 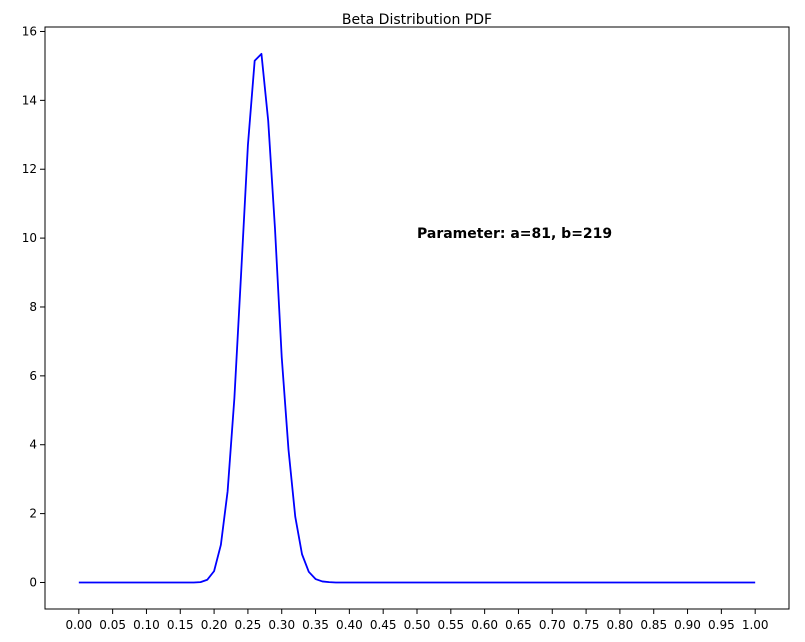 What do you see at coordinates (29, 238) in the screenshot?
I see `y-tick-label: 10` at bounding box center [29, 238].